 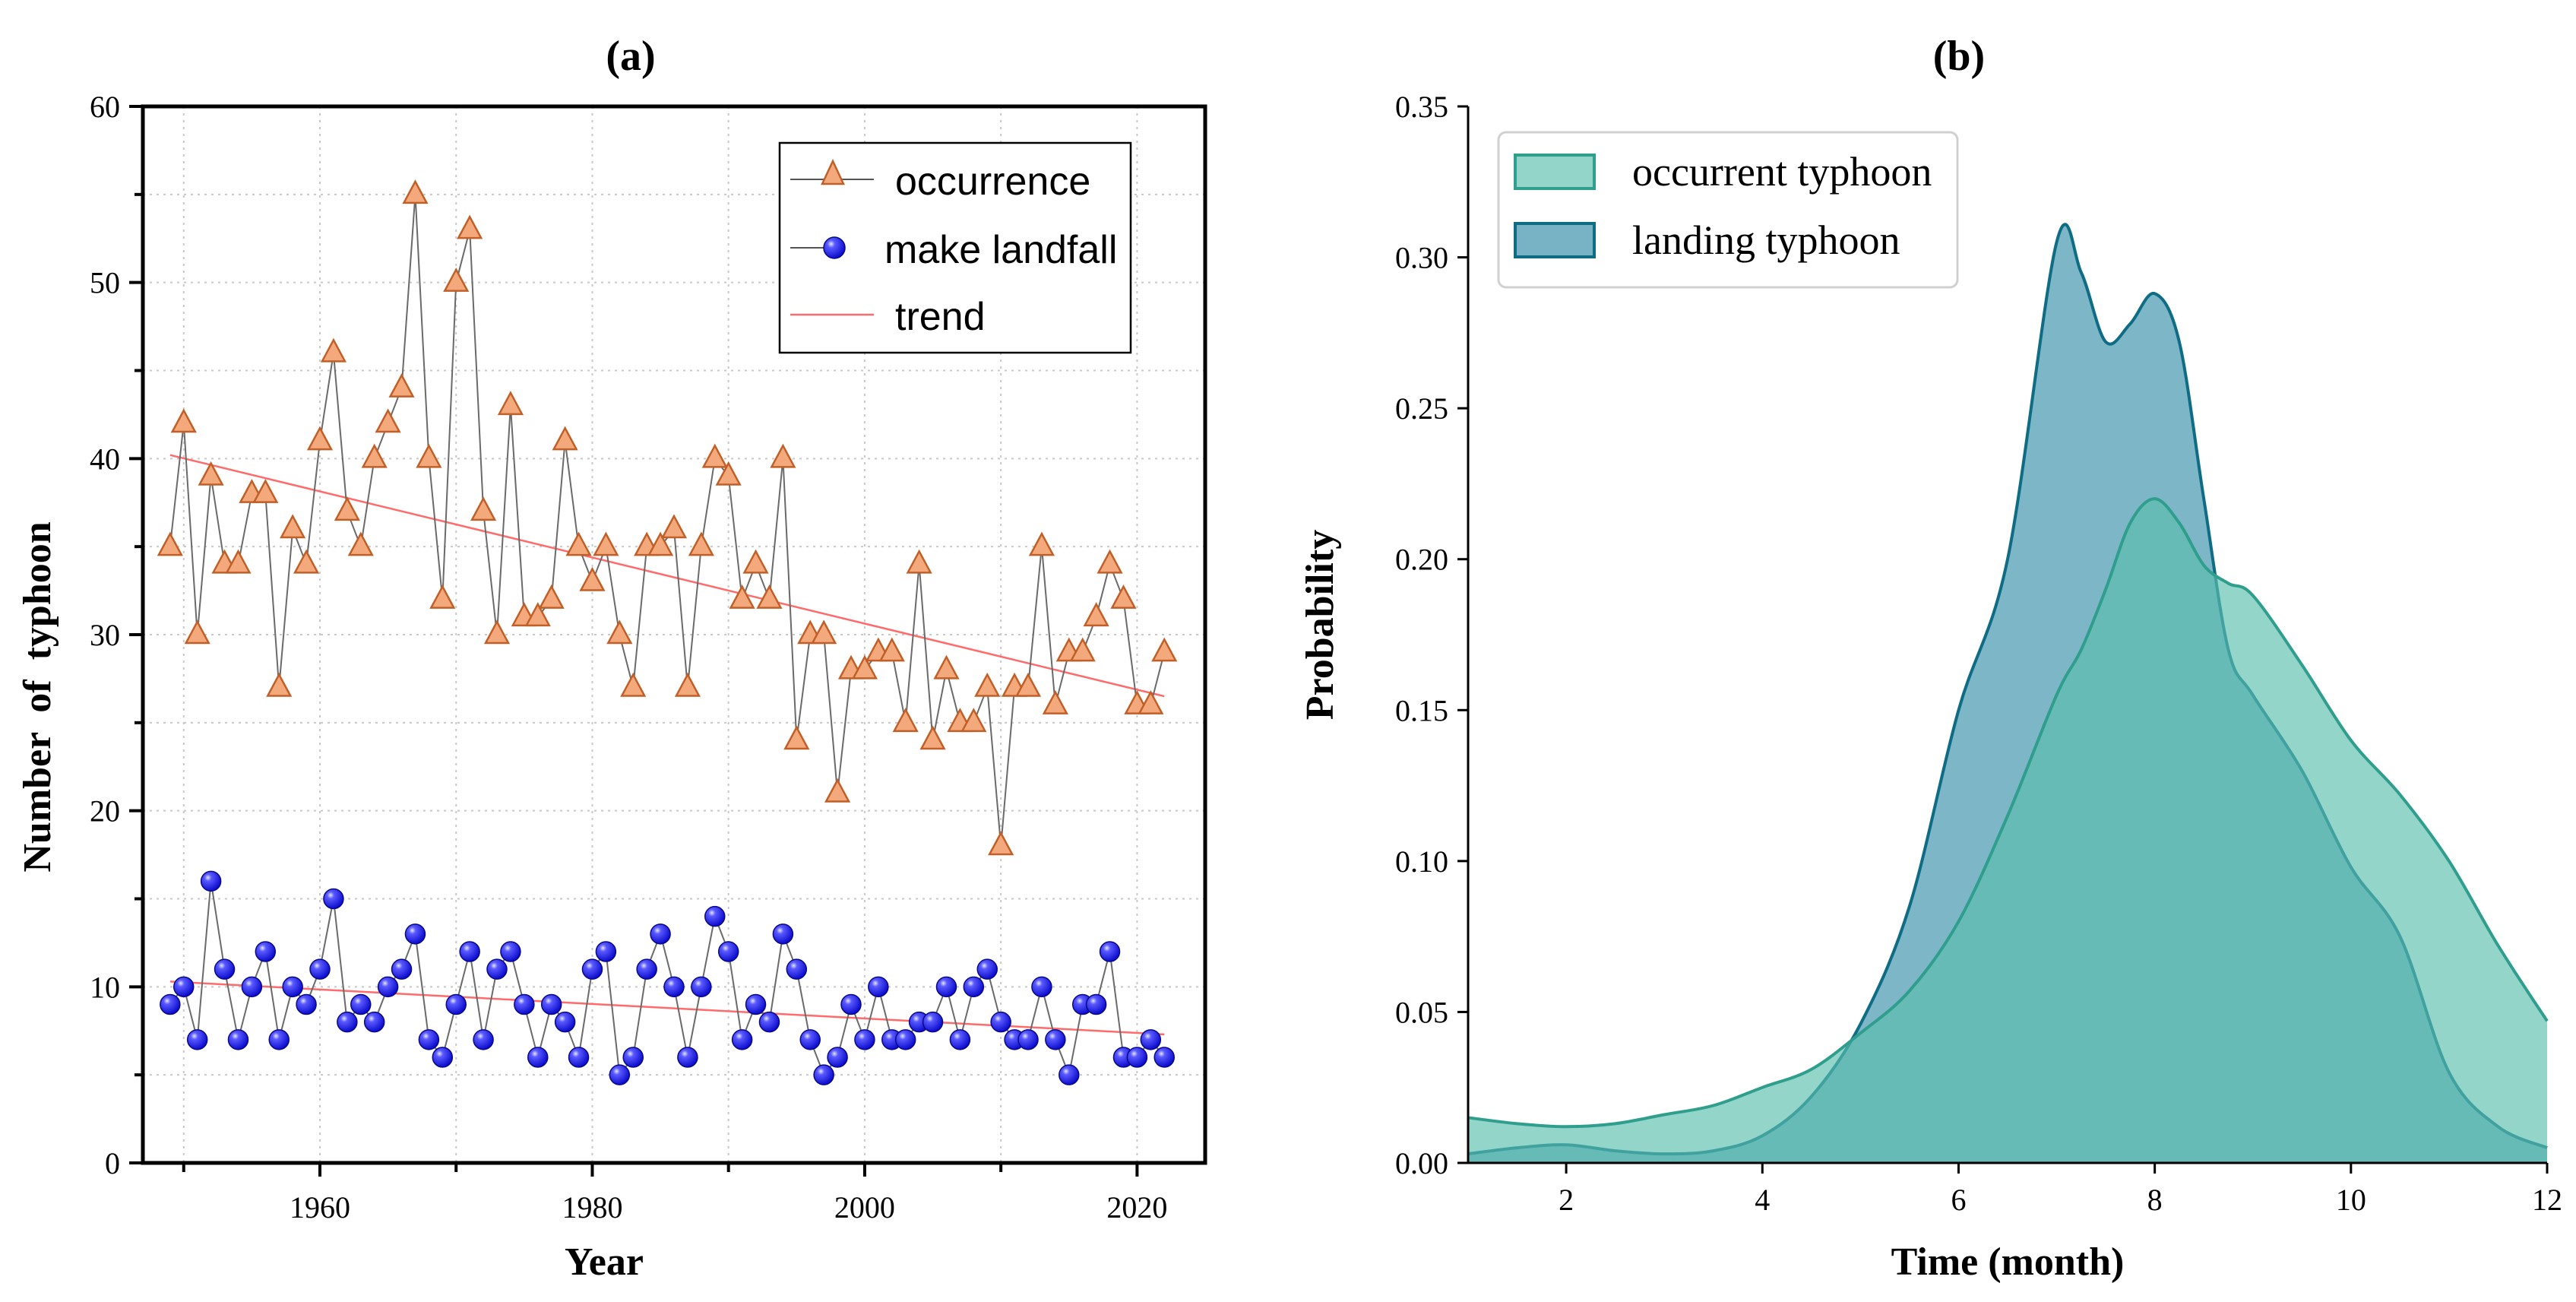 I want to click on panel-a-label: (a), so click(x=630, y=56).